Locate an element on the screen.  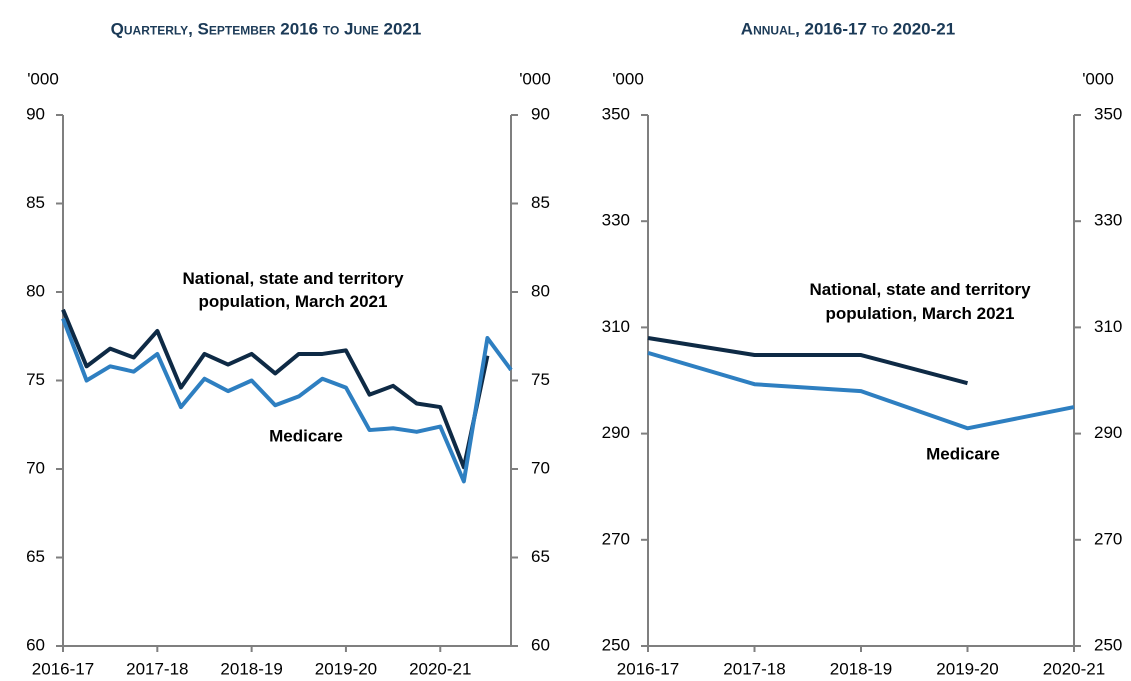
y2-tick-label: 350 is located at coordinates (1108, 113).